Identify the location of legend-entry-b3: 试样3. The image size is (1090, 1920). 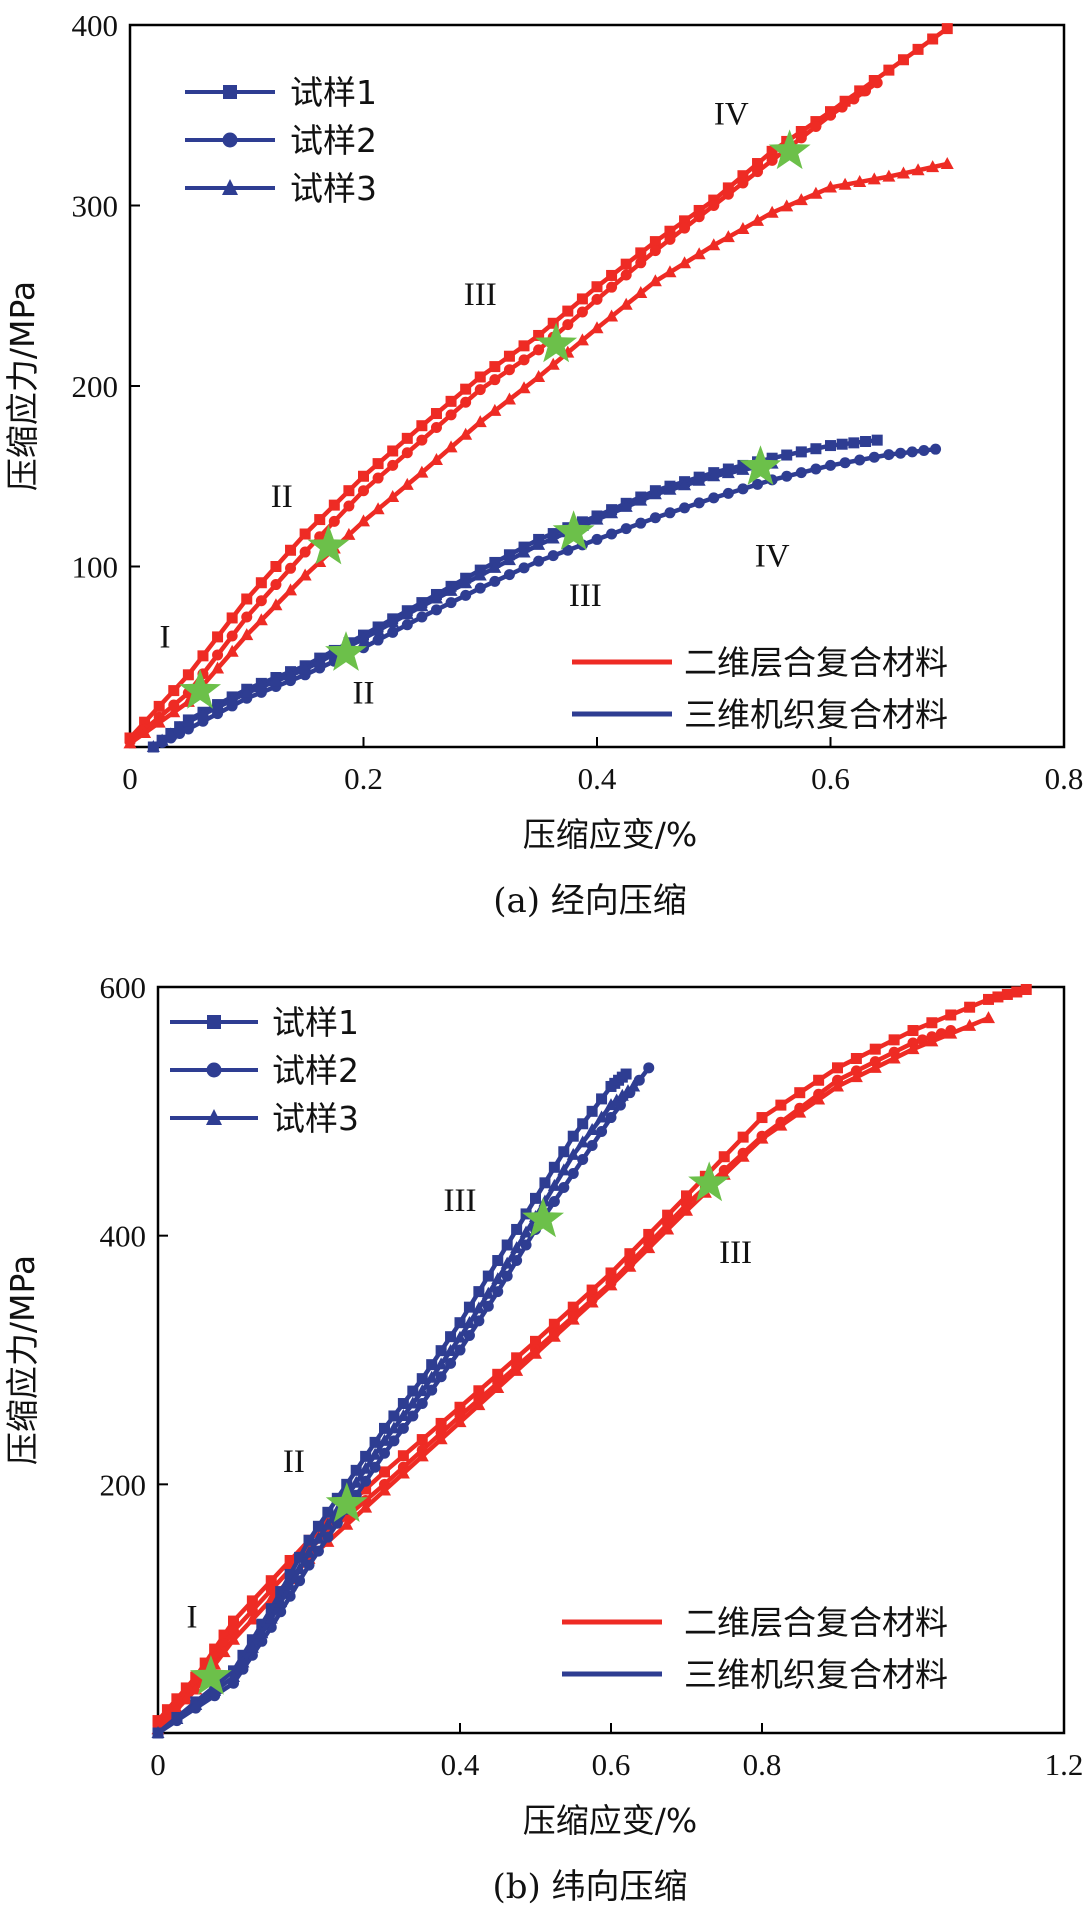
(264, 1118).